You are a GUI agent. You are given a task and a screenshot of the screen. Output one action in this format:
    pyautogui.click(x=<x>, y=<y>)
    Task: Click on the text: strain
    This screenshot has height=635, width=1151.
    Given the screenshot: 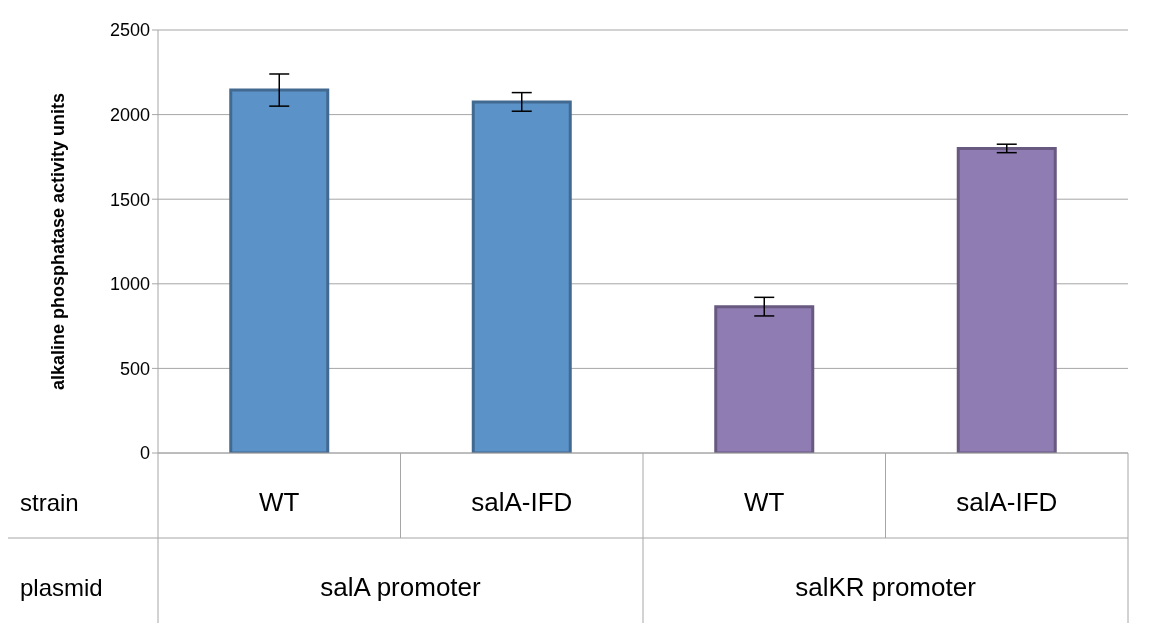 What is the action you would take?
    pyautogui.click(x=49, y=502)
    